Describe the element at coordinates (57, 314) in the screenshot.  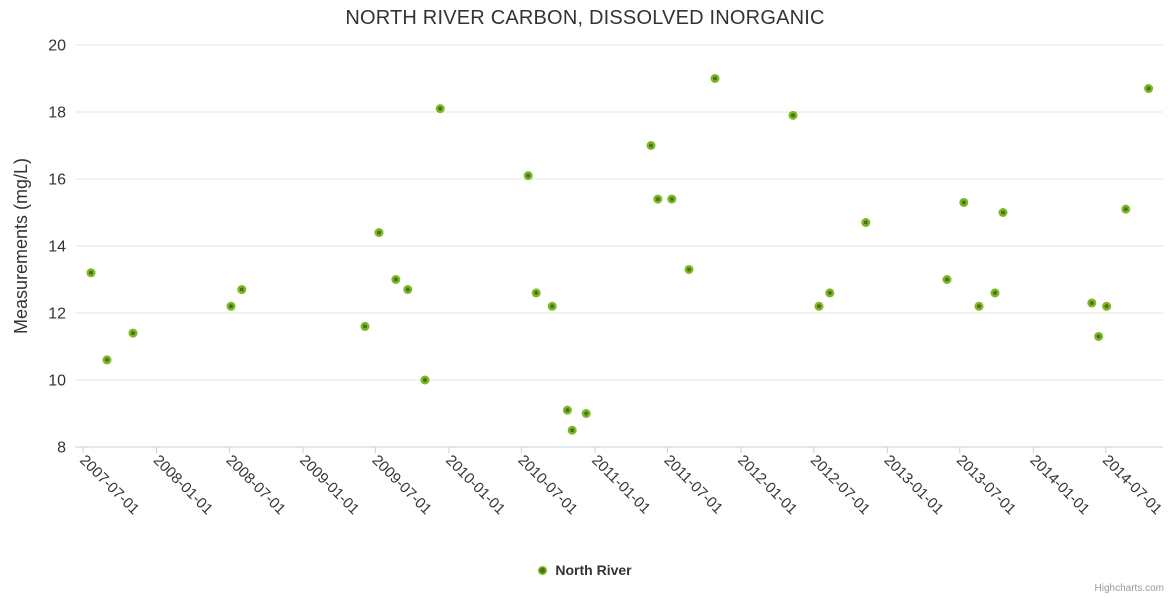
I see `y-axis-tick-label: 12` at that location.